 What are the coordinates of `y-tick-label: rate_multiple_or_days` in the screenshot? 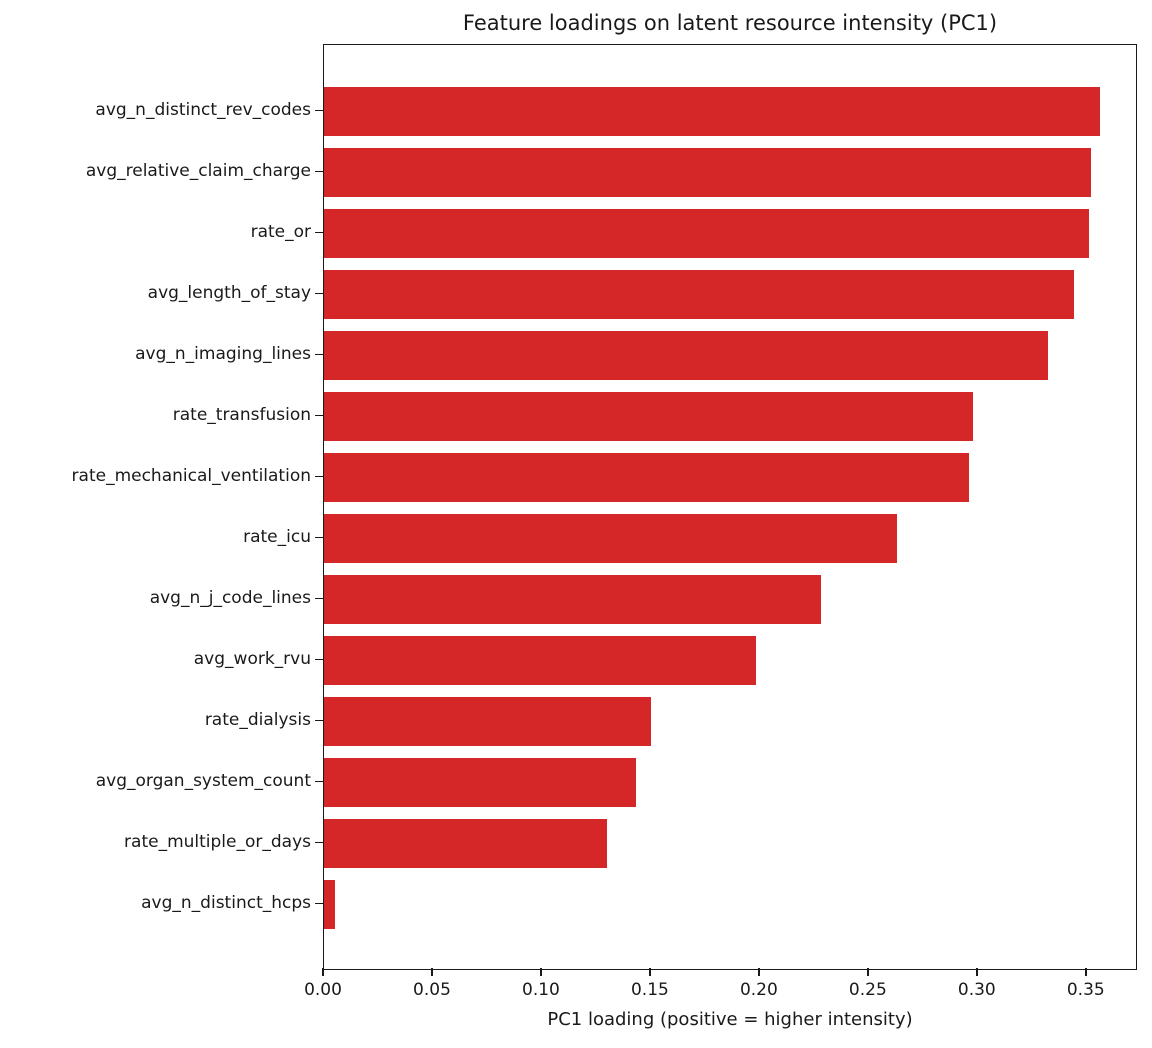 It's located at (217, 842).